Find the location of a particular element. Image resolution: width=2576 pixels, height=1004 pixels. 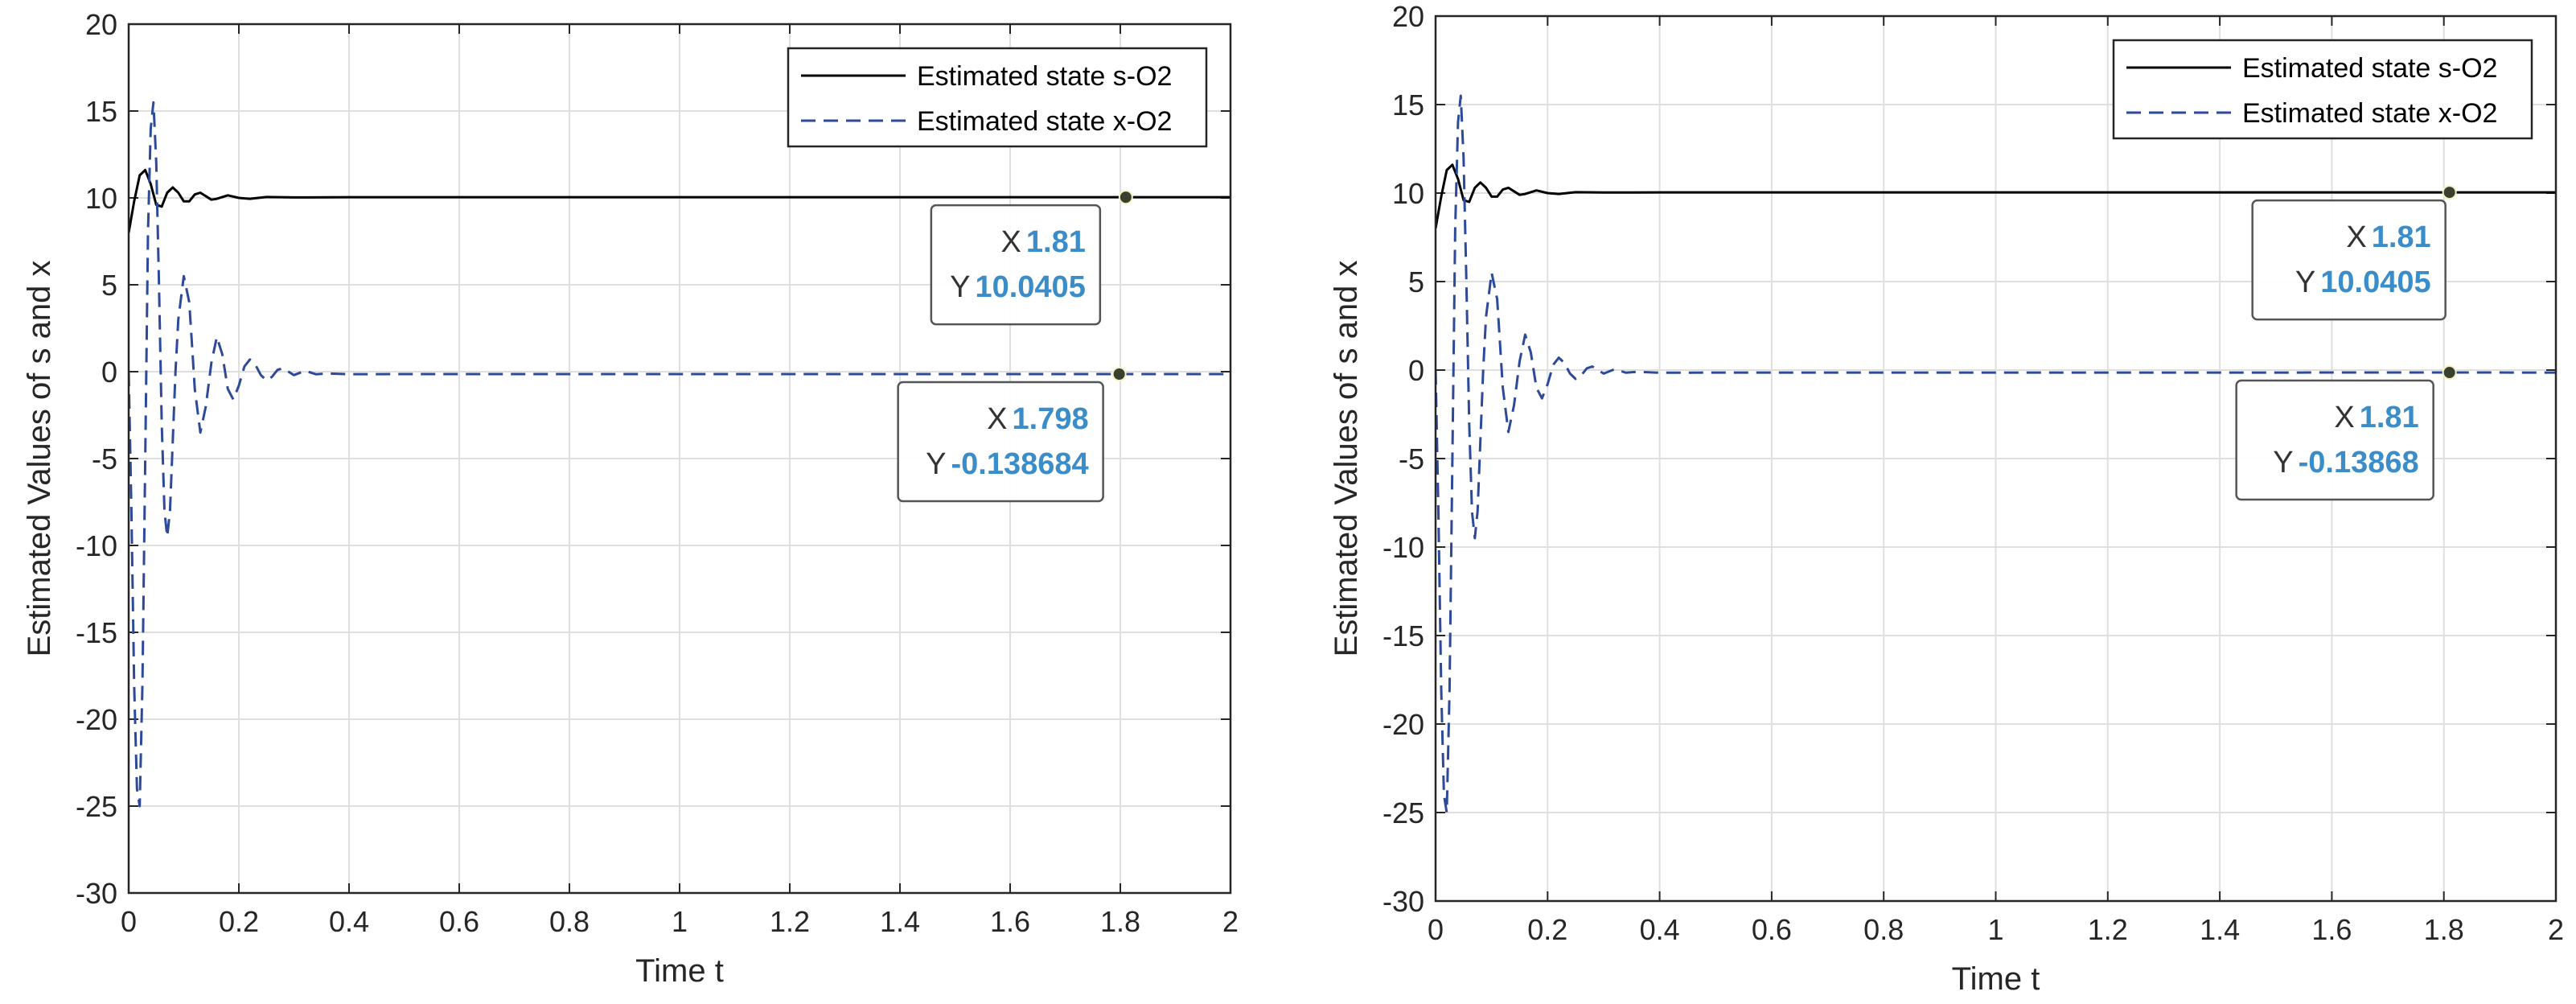

datatip-y-value: -0.13868 is located at coordinates (2359, 462).